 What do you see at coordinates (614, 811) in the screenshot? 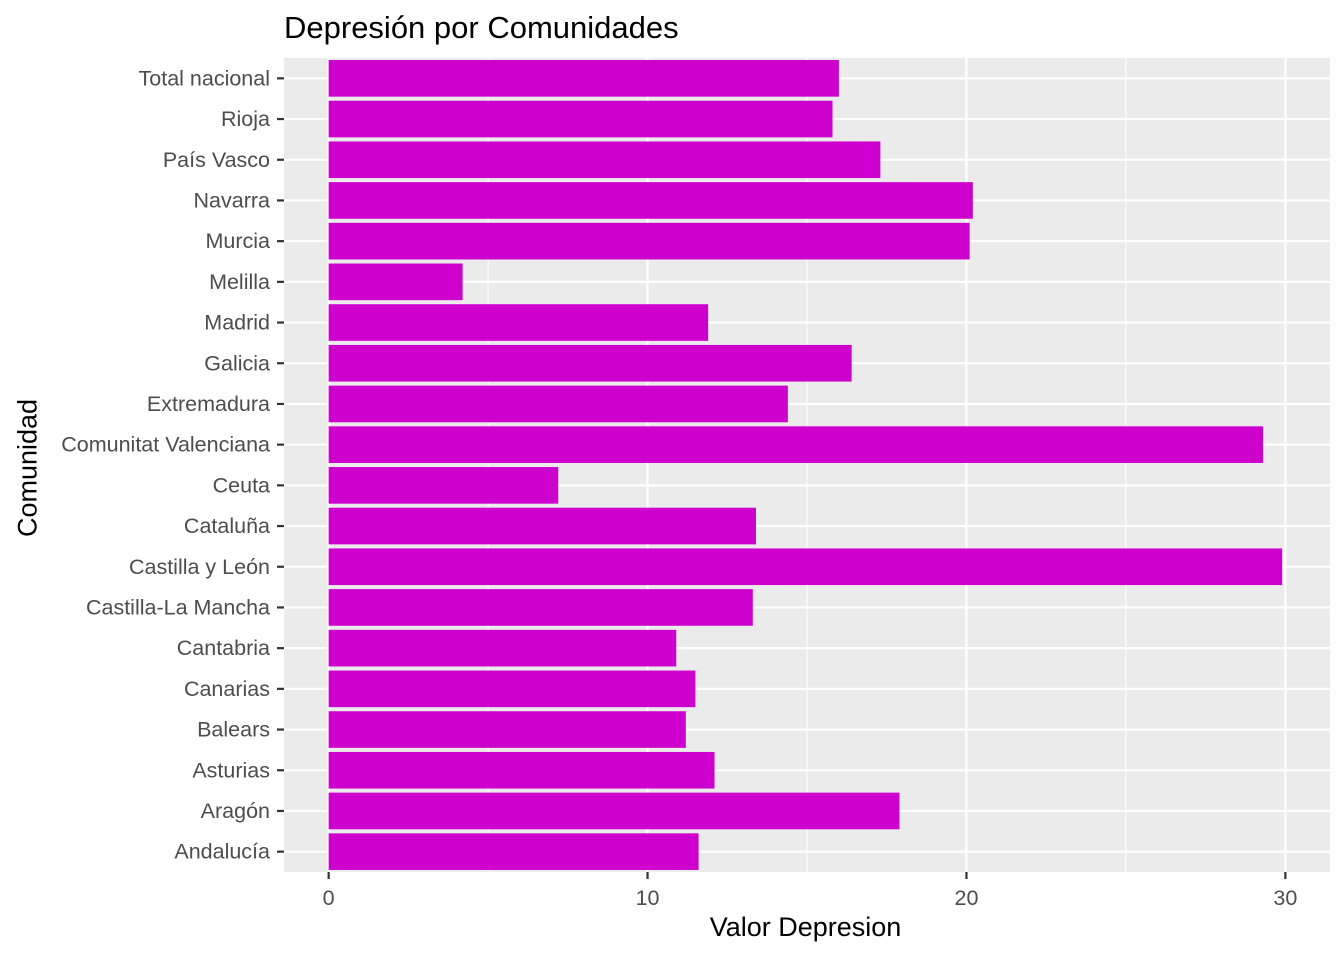
I see `bar-aragón` at bounding box center [614, 811].